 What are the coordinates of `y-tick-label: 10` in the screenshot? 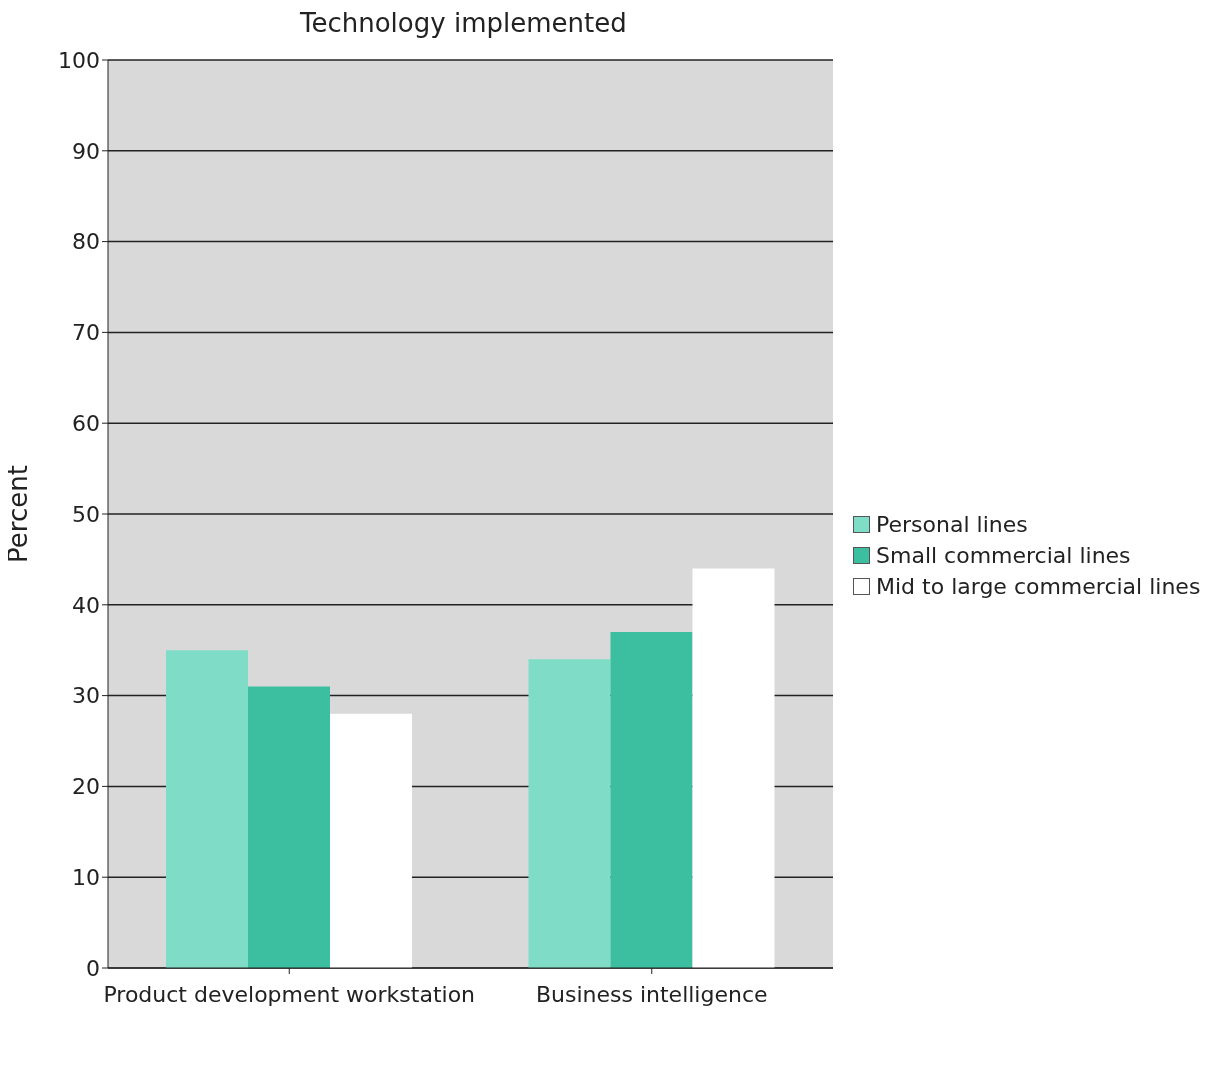 It's located at (86, 878).